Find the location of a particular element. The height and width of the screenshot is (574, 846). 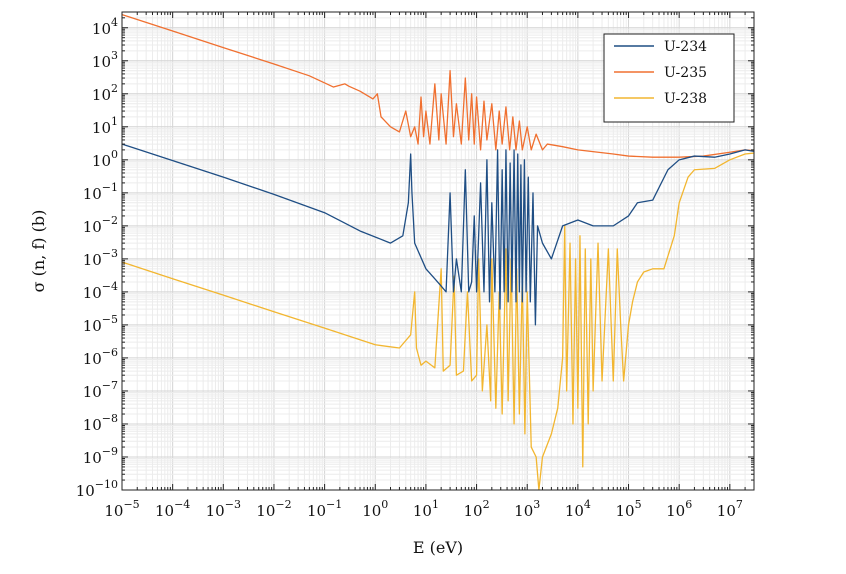

x-tick-label: 10⁷ is located at coordinates (730, 509).